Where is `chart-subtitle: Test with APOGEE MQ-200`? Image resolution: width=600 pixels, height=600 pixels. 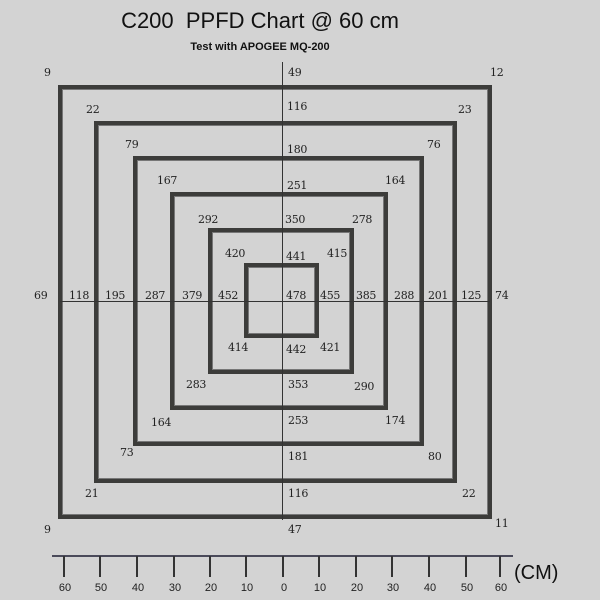
chart-subtitle: Test with APOGEE MQ-200 is located at coordinates (260, 47).